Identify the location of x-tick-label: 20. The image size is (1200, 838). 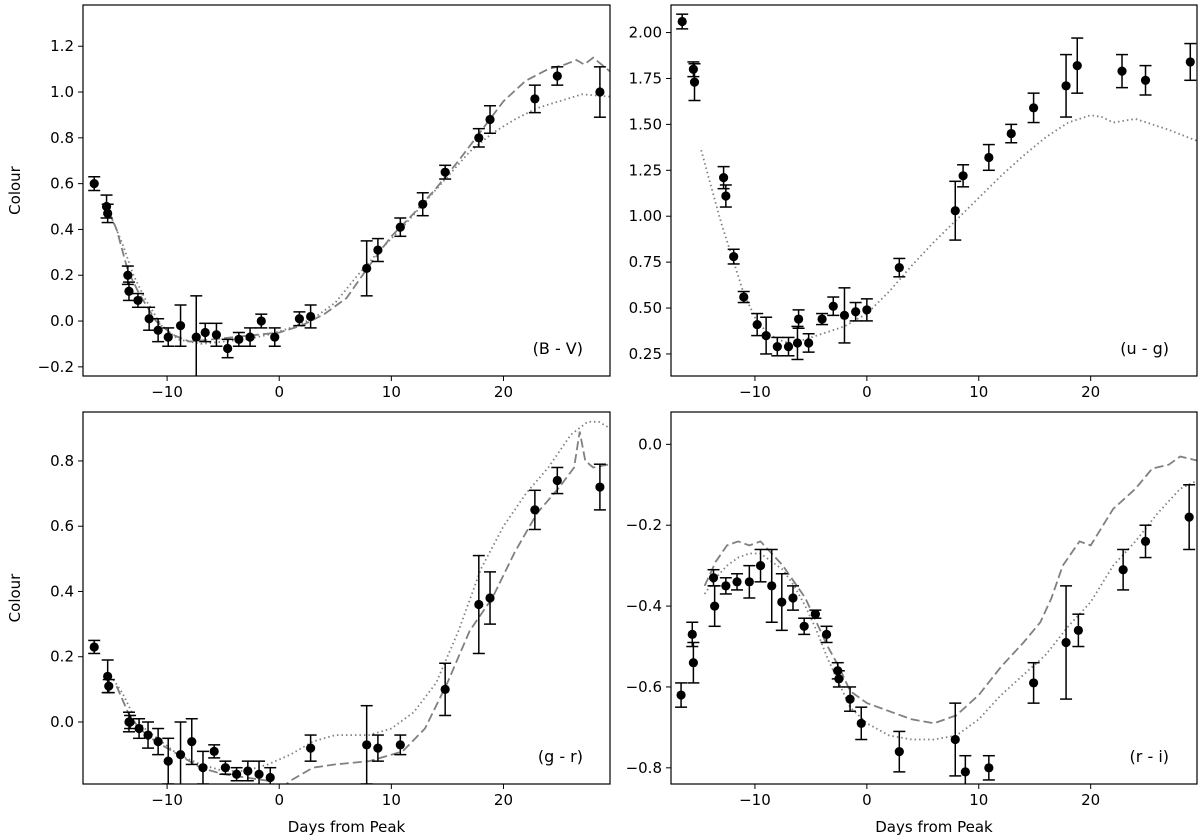
(1090, 392).